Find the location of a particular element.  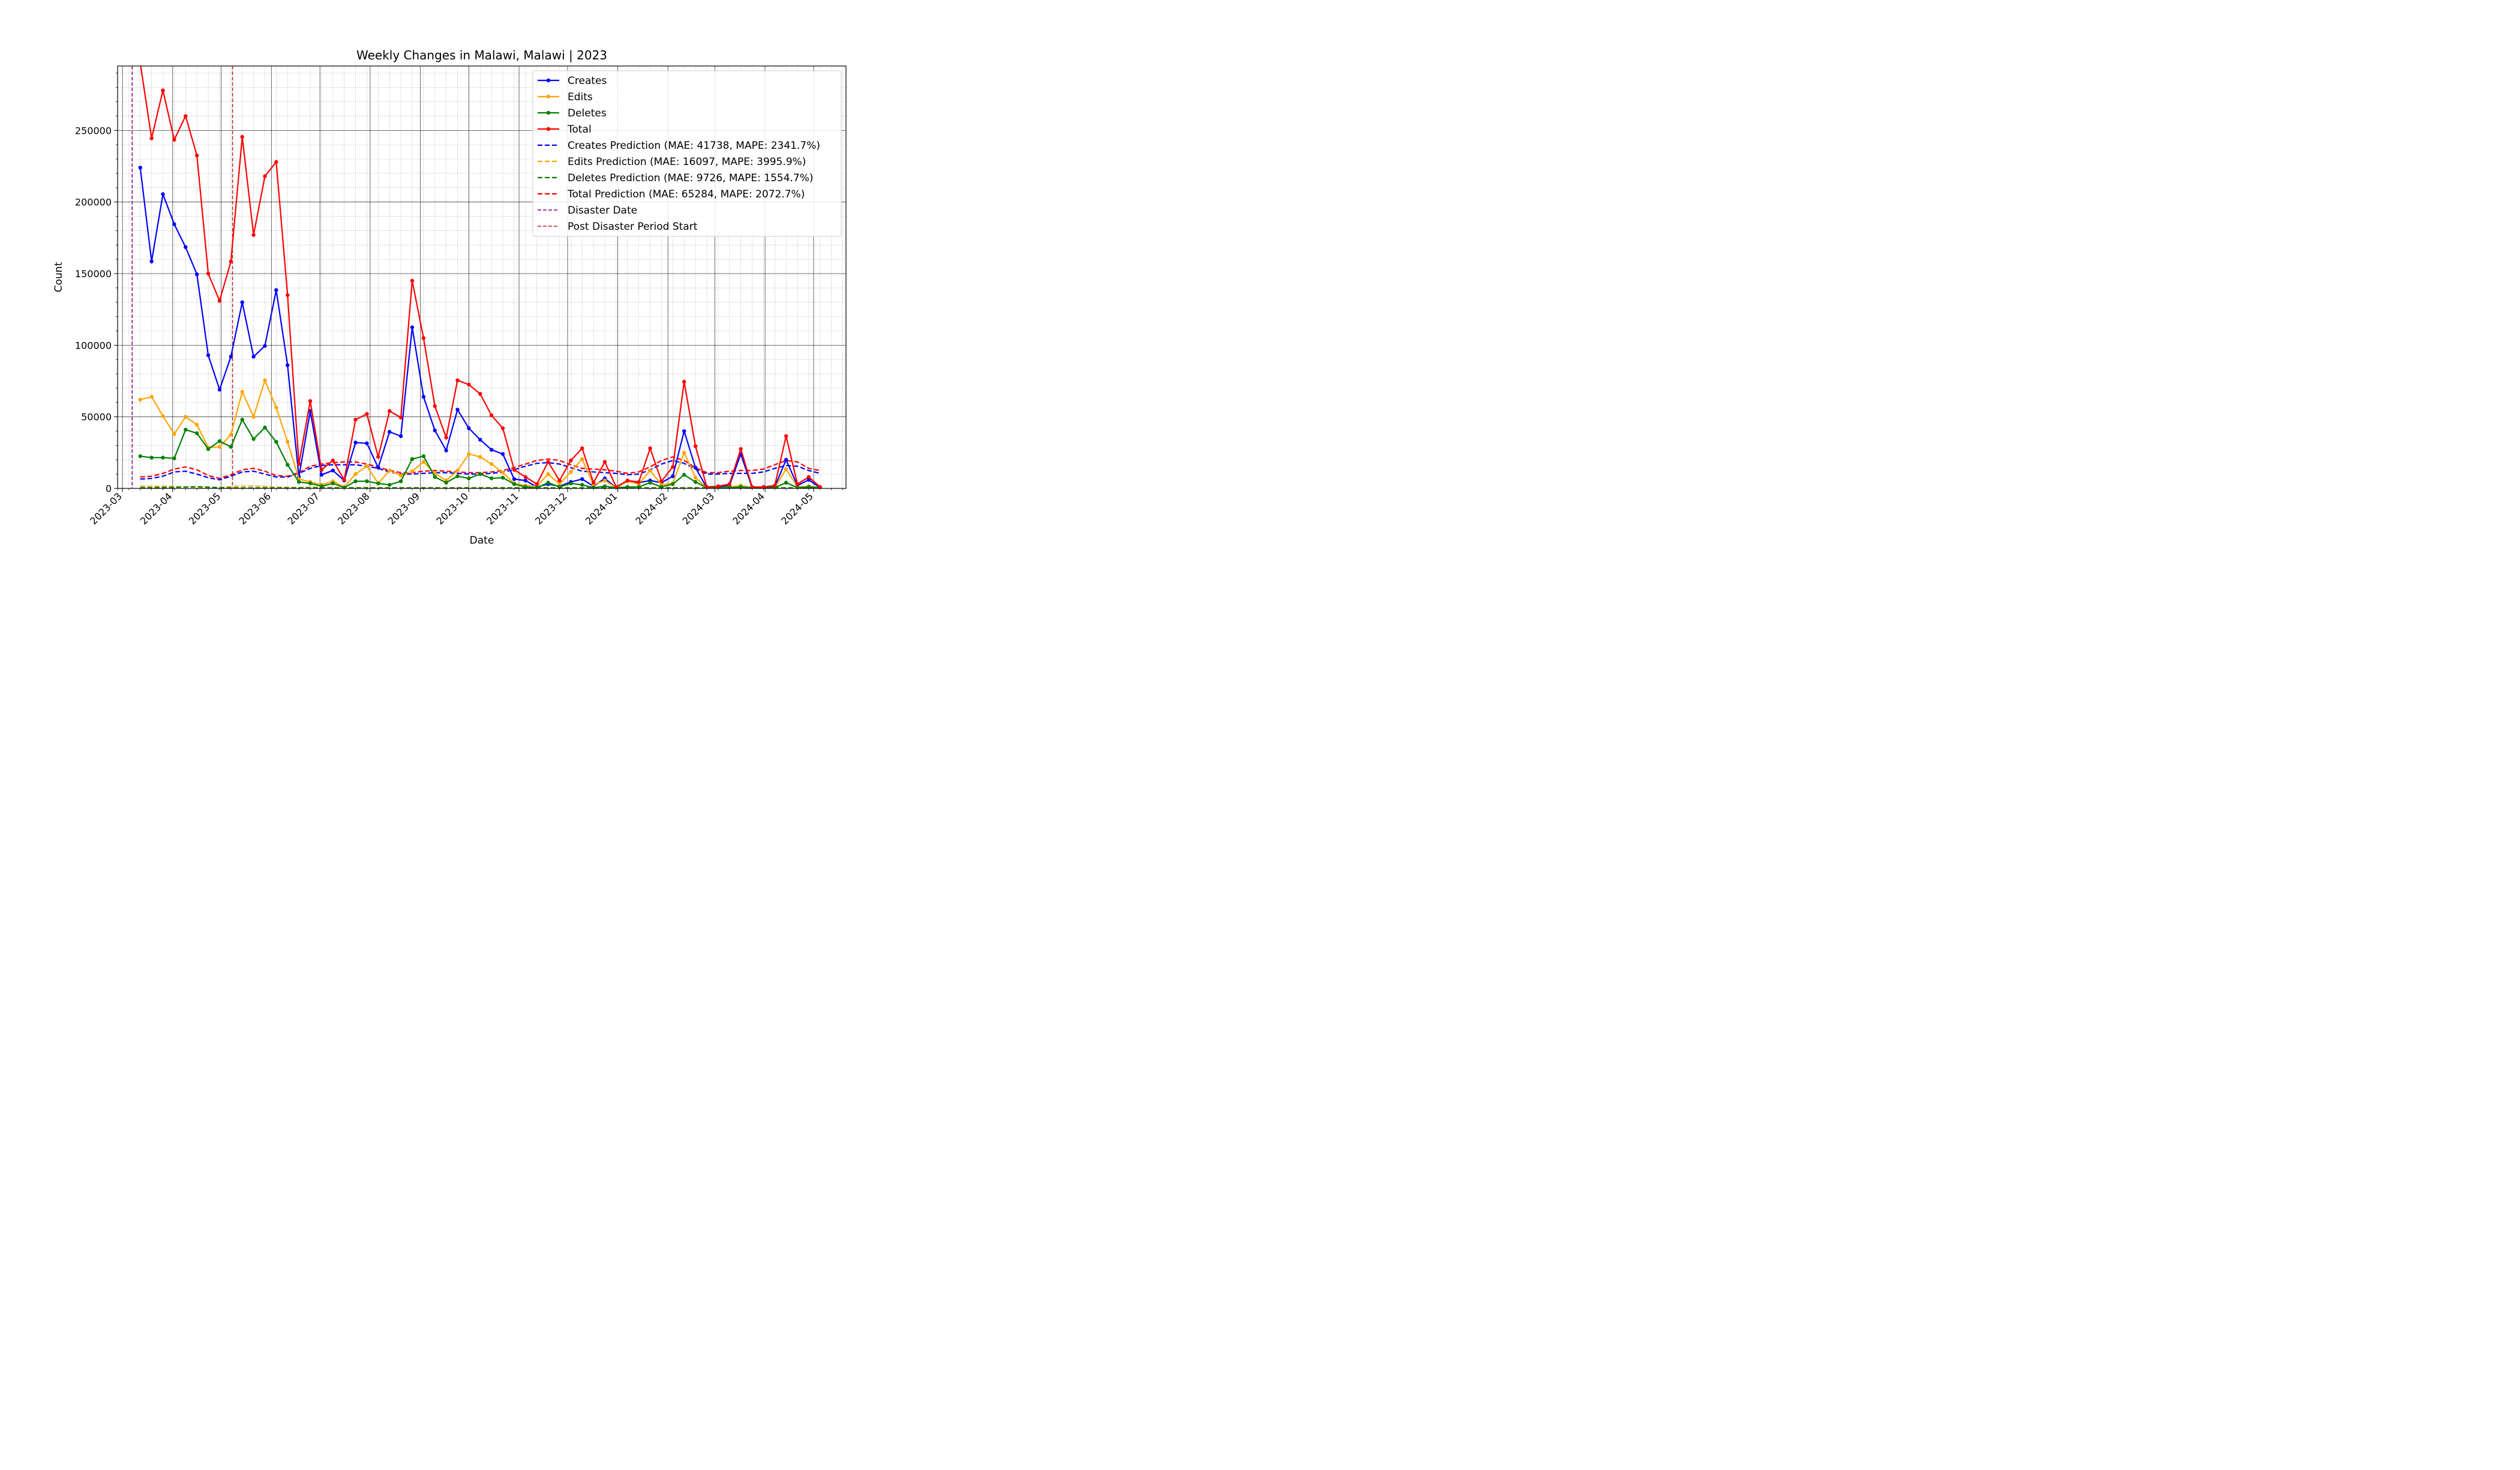

y-axis-ticks: 0 50000 100000 150000 200000 250000 is located at coordinates (96, 283).